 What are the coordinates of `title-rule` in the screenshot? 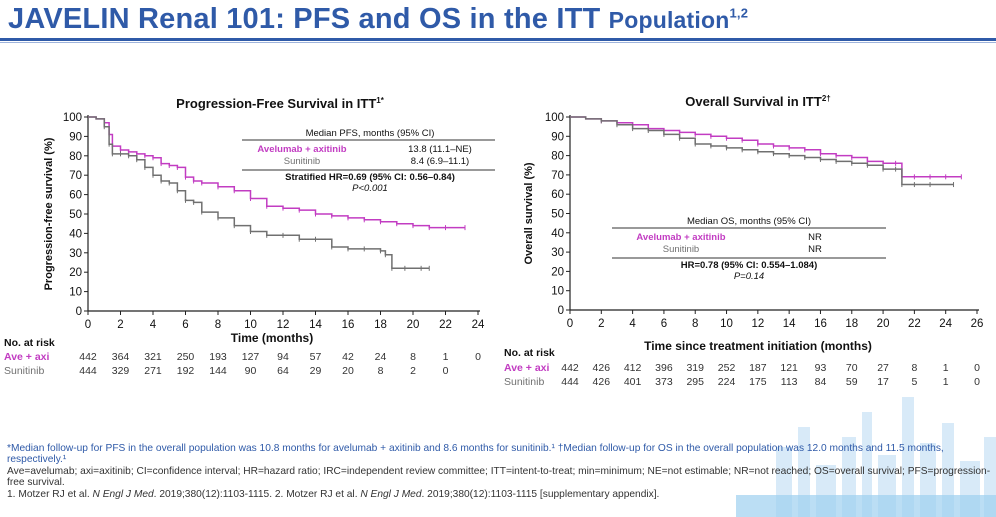 It's located at (498, 39).